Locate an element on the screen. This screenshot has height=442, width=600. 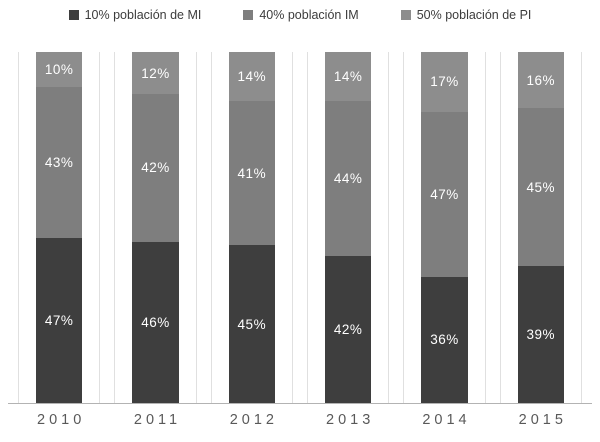
bar-segment: 36% is located at coordinates (444, 339).